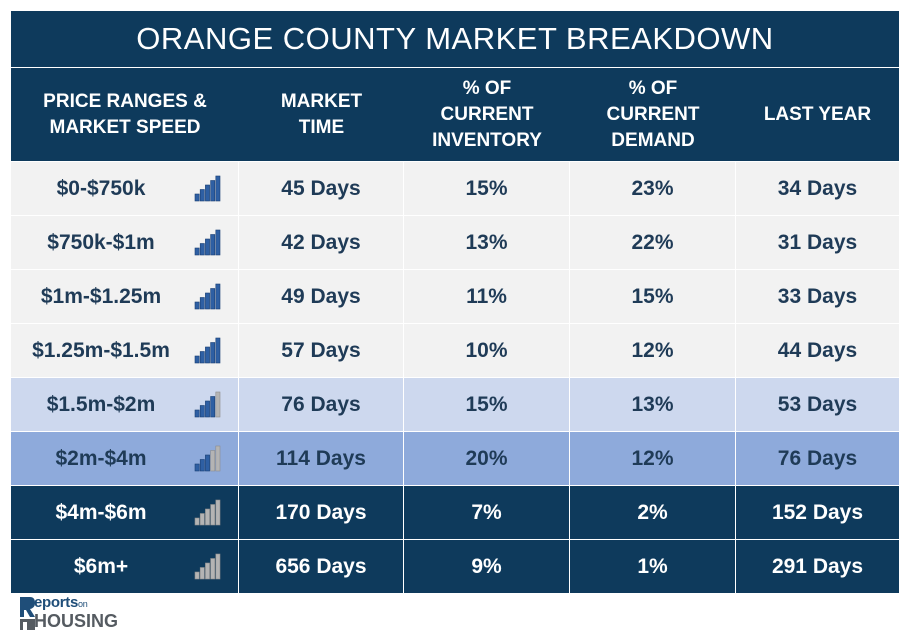 This screenshot has width=908, height=636. I want to click on demand-cell: 2%, so click(653, 512).